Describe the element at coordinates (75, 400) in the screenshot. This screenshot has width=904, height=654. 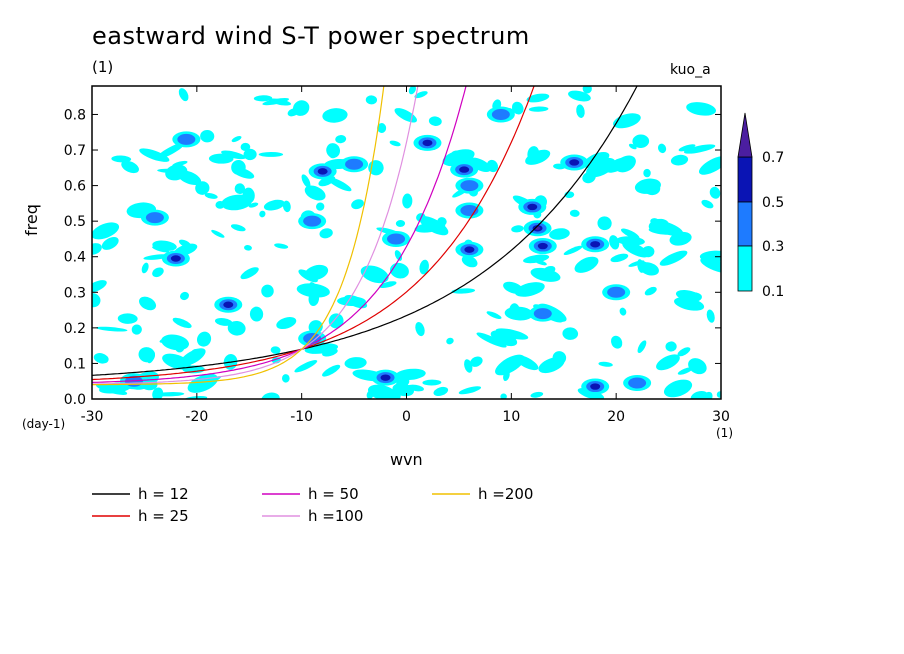
I see `y-tick-label: 0.0` at that location.